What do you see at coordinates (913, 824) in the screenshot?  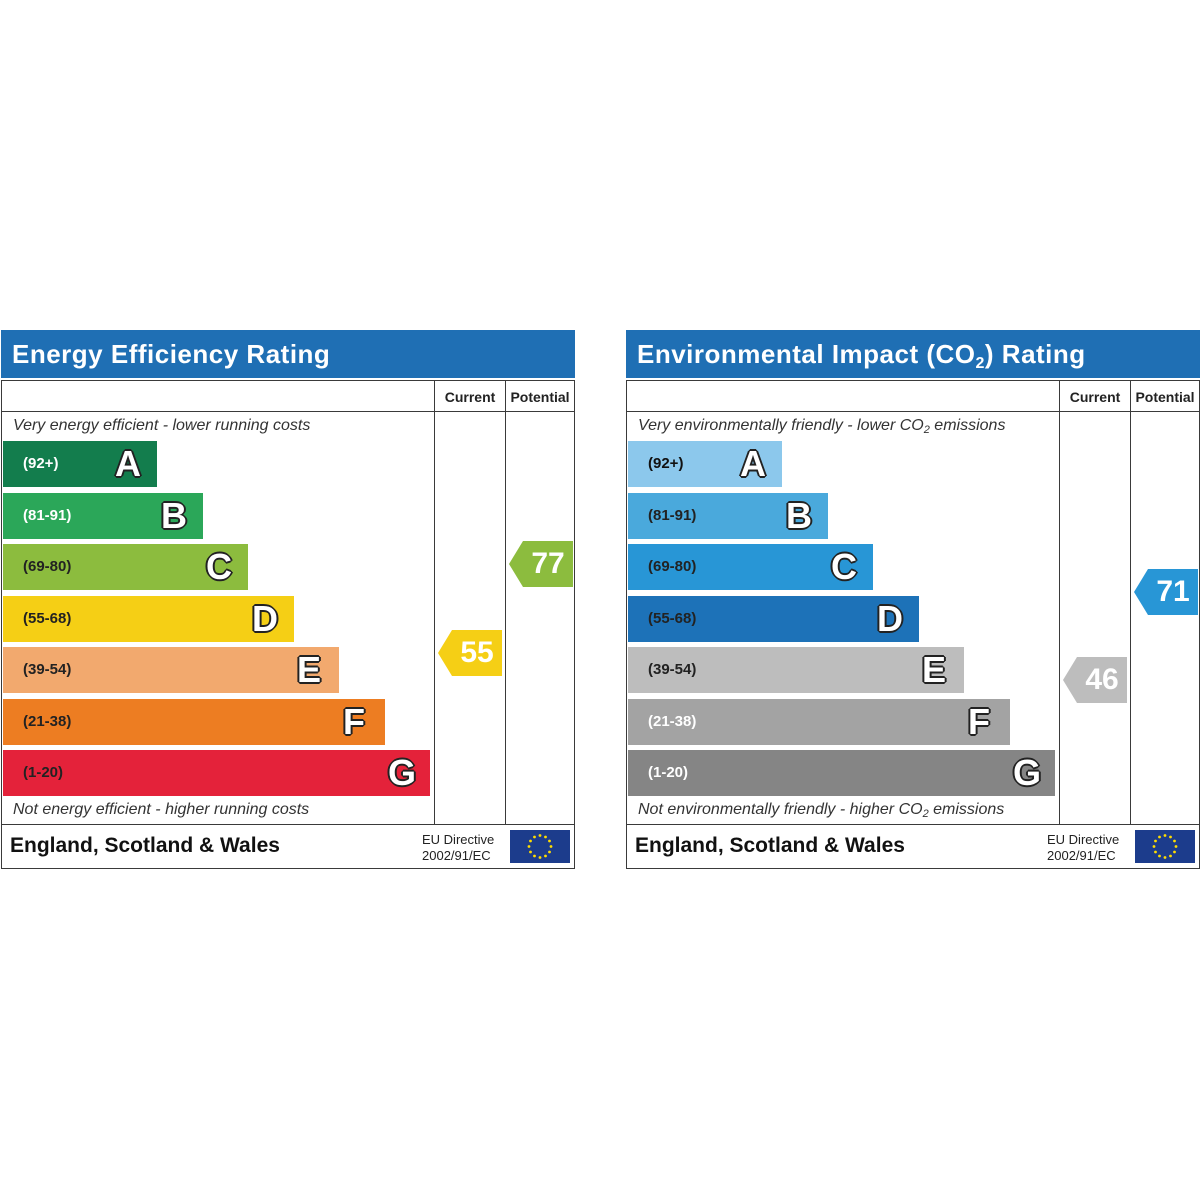 I see `footer-divider` at bounding box center [913, 824].